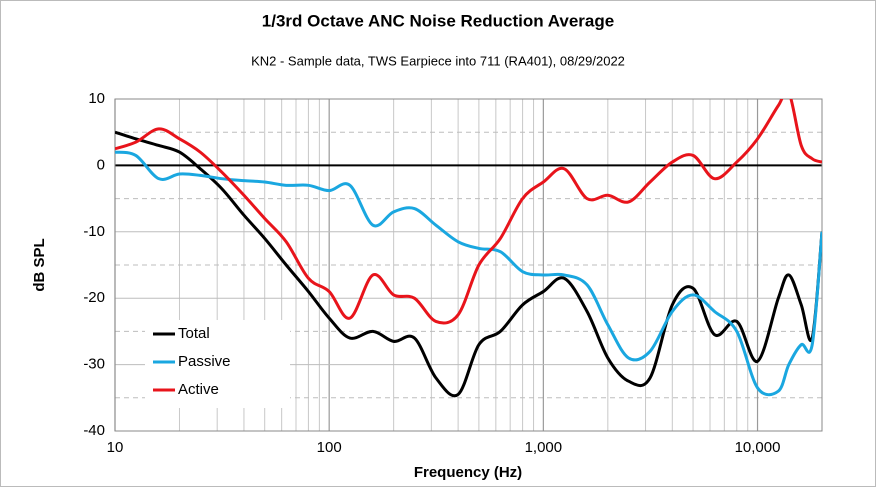 The width and height of the screenshot is (876, 487). What do you see at coordinates (758, 447) in the screenshot?
I see `x-tick-label: 10,000` at bounding box center [758, 447].